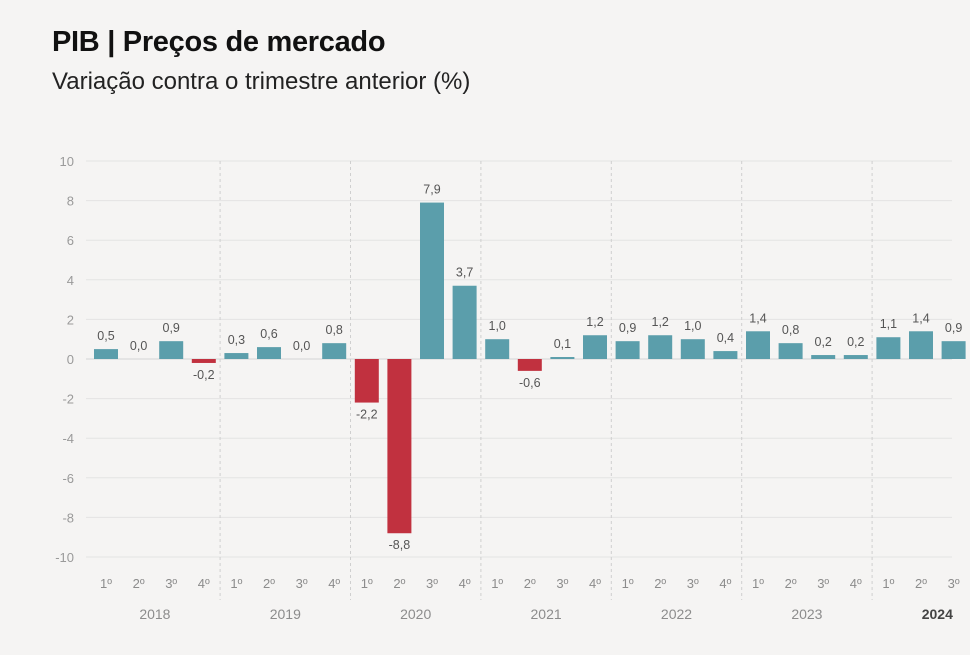 The width and height of the screenshot is (970, 655). What do you see at coordinates (285, 614) in the screenshot?
I see `year-label: 2019` at bounding box center [285, 614].